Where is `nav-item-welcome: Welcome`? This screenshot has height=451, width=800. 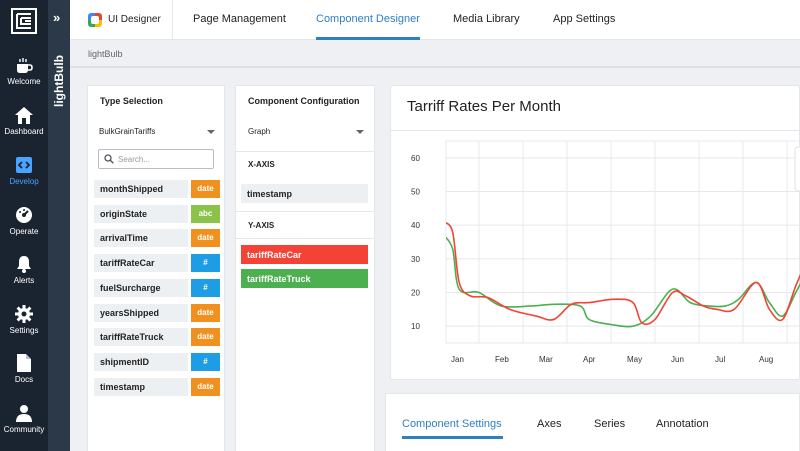
nav-item-welcome: Welcome is located at coordinates (24, 80).